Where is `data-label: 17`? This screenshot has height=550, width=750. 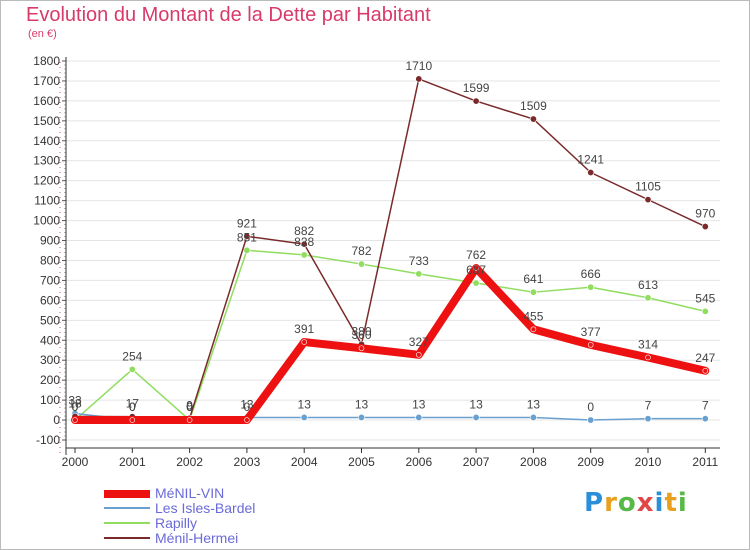 data-label: 17 is located at coordinates (133, 404).